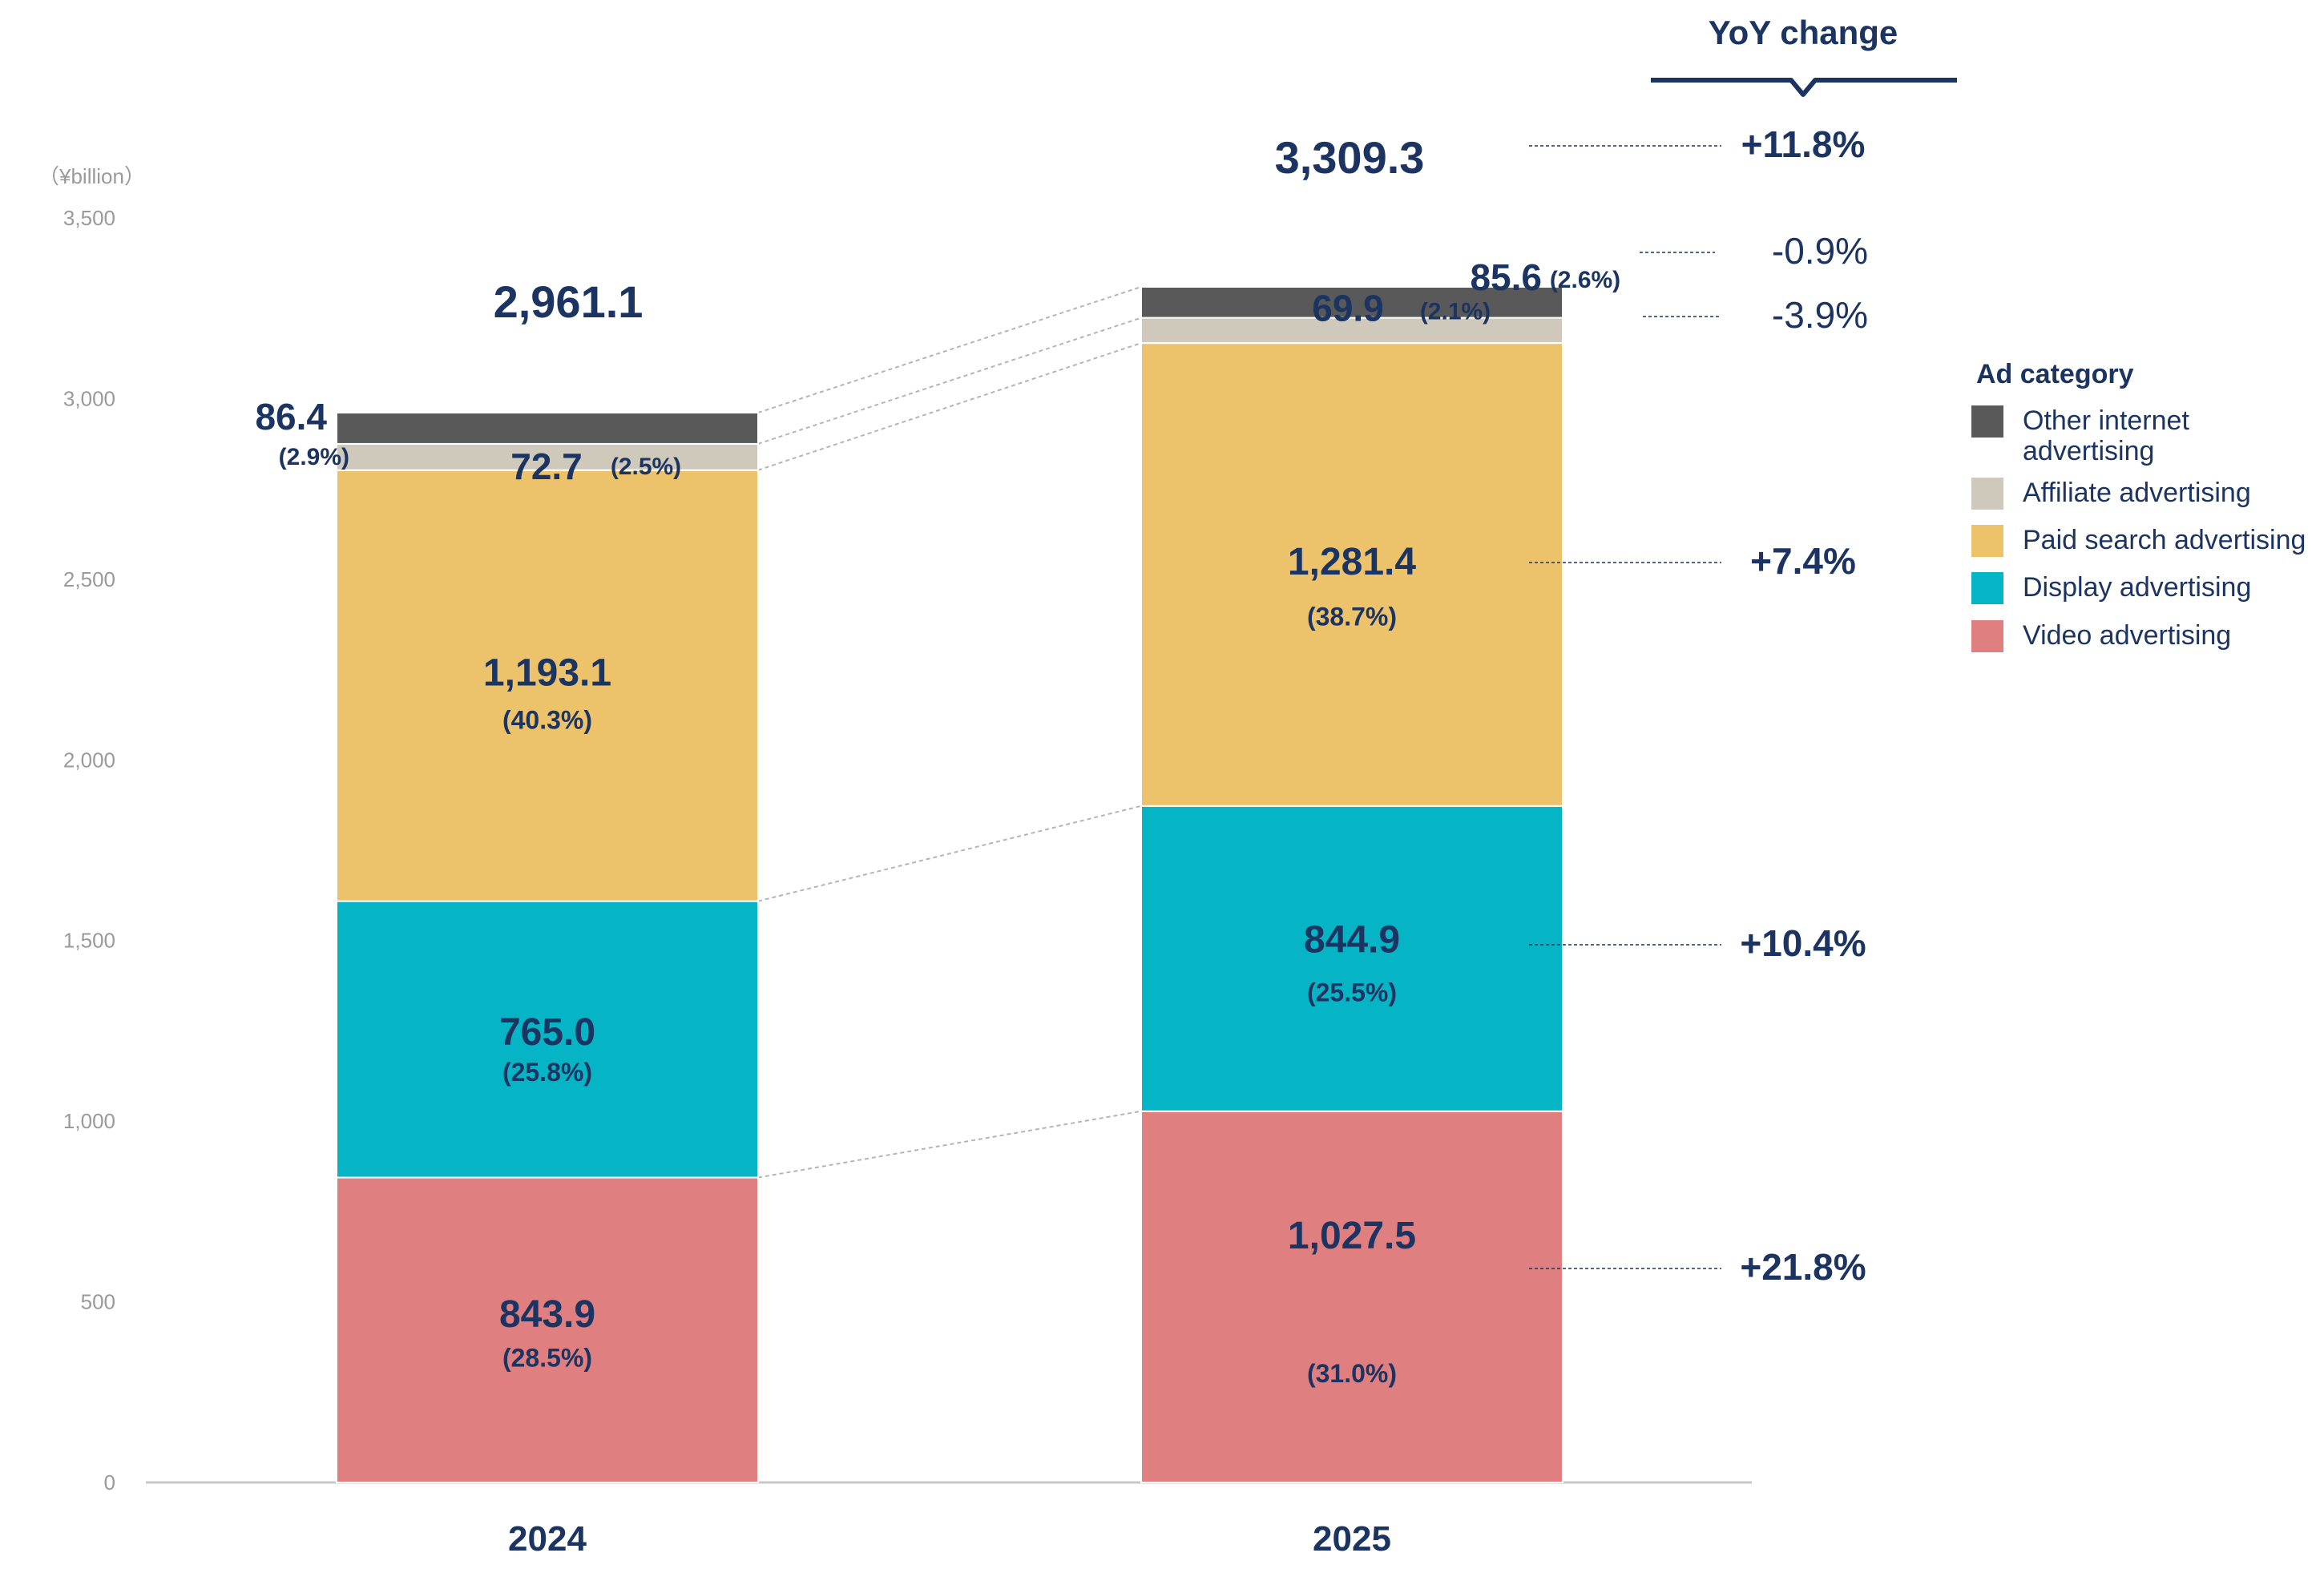  Describe the element at coordinates (1348, 308) in the screenshot. I see `segment-value-label: 69.9` at that location.